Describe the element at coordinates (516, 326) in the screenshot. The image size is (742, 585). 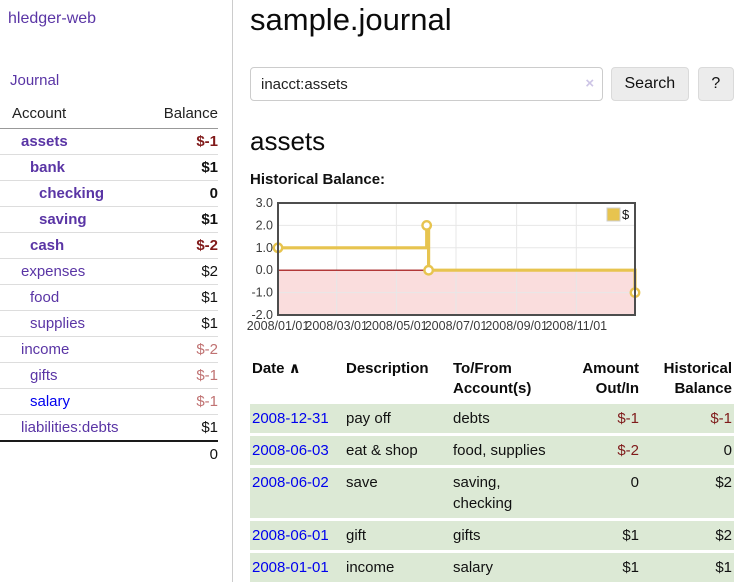
I see `x-tick-label: 2008/09/01` at that location.